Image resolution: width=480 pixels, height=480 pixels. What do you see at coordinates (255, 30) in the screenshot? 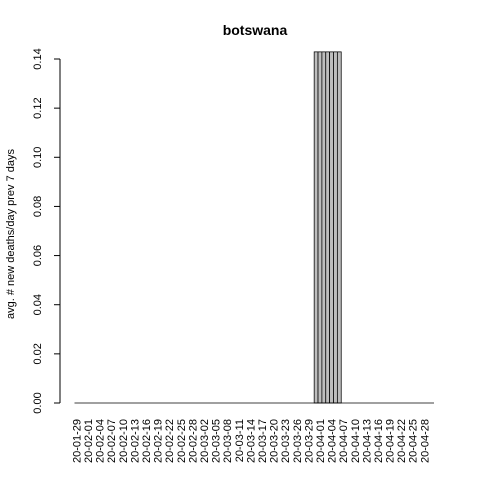
I see `chart-title: botswana` at bounding box center [255, 30].